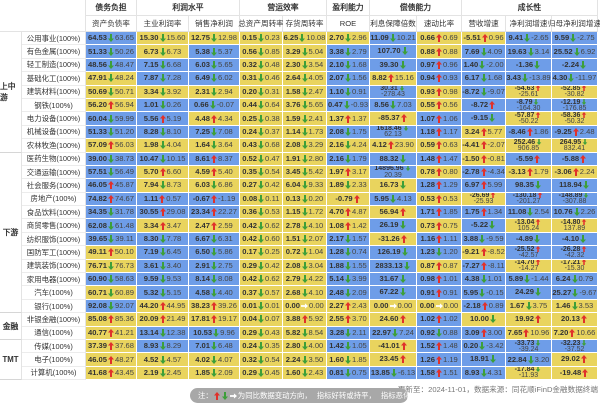  Describe the element at coordinates (348, 226) in the screenshot. I see `indicator-cell: 1.08 1.42` at that location.